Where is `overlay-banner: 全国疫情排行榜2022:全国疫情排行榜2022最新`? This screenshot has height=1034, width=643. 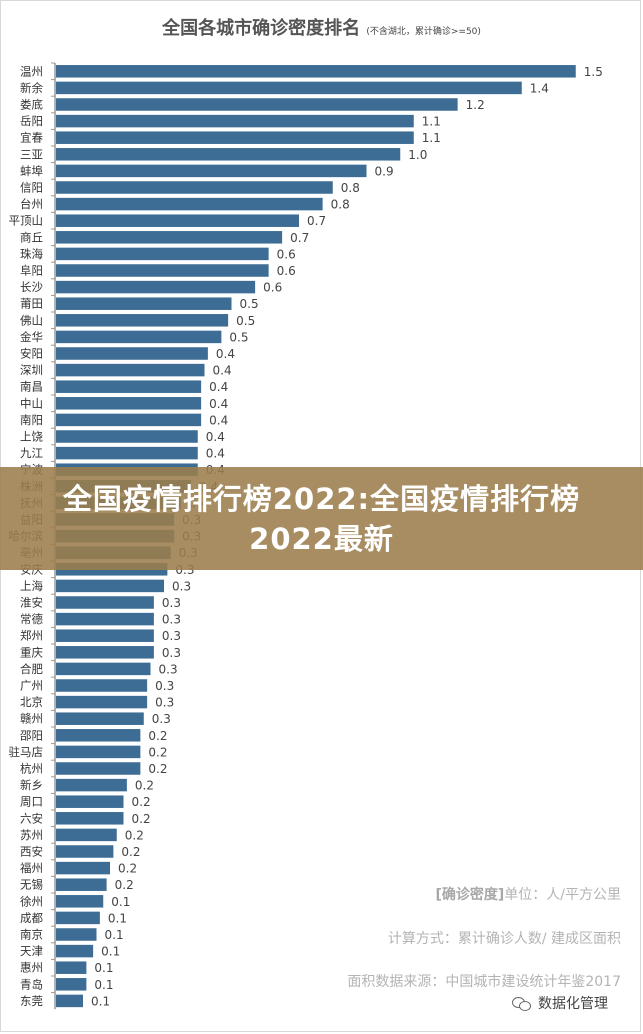 overlay-banner: 全国疫情排行榜2022:全国疫情排行榜2022最新 is located at coordinates (321, 518).